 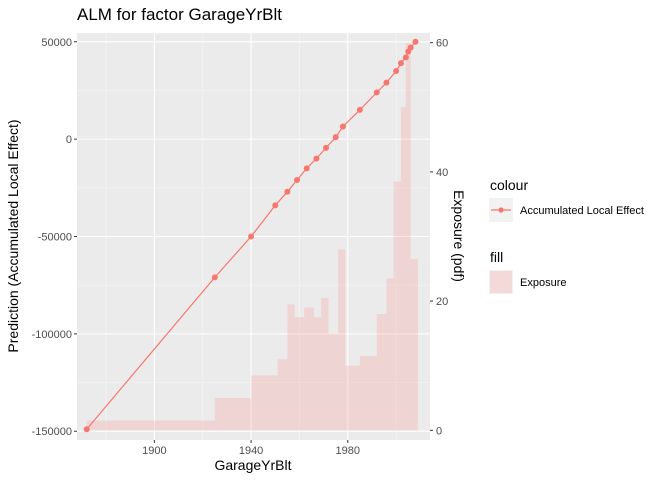 I want to click on y-axis-right: 0 20 40 60, so click(x=439, y=237).